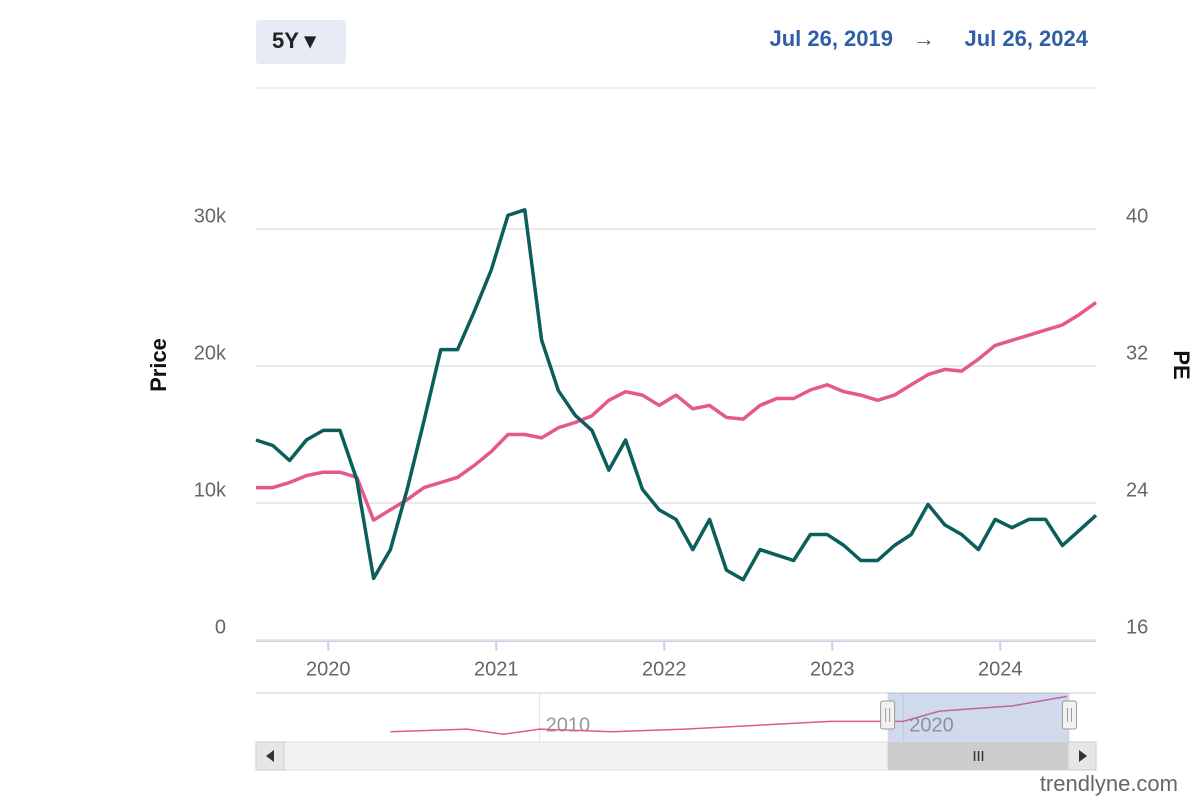 The height and width of the screenshot is (800, 1200). Describe the element at coordinates (1137, 353) in the screenshot. I see `y2-tick-label: 32` at that location.